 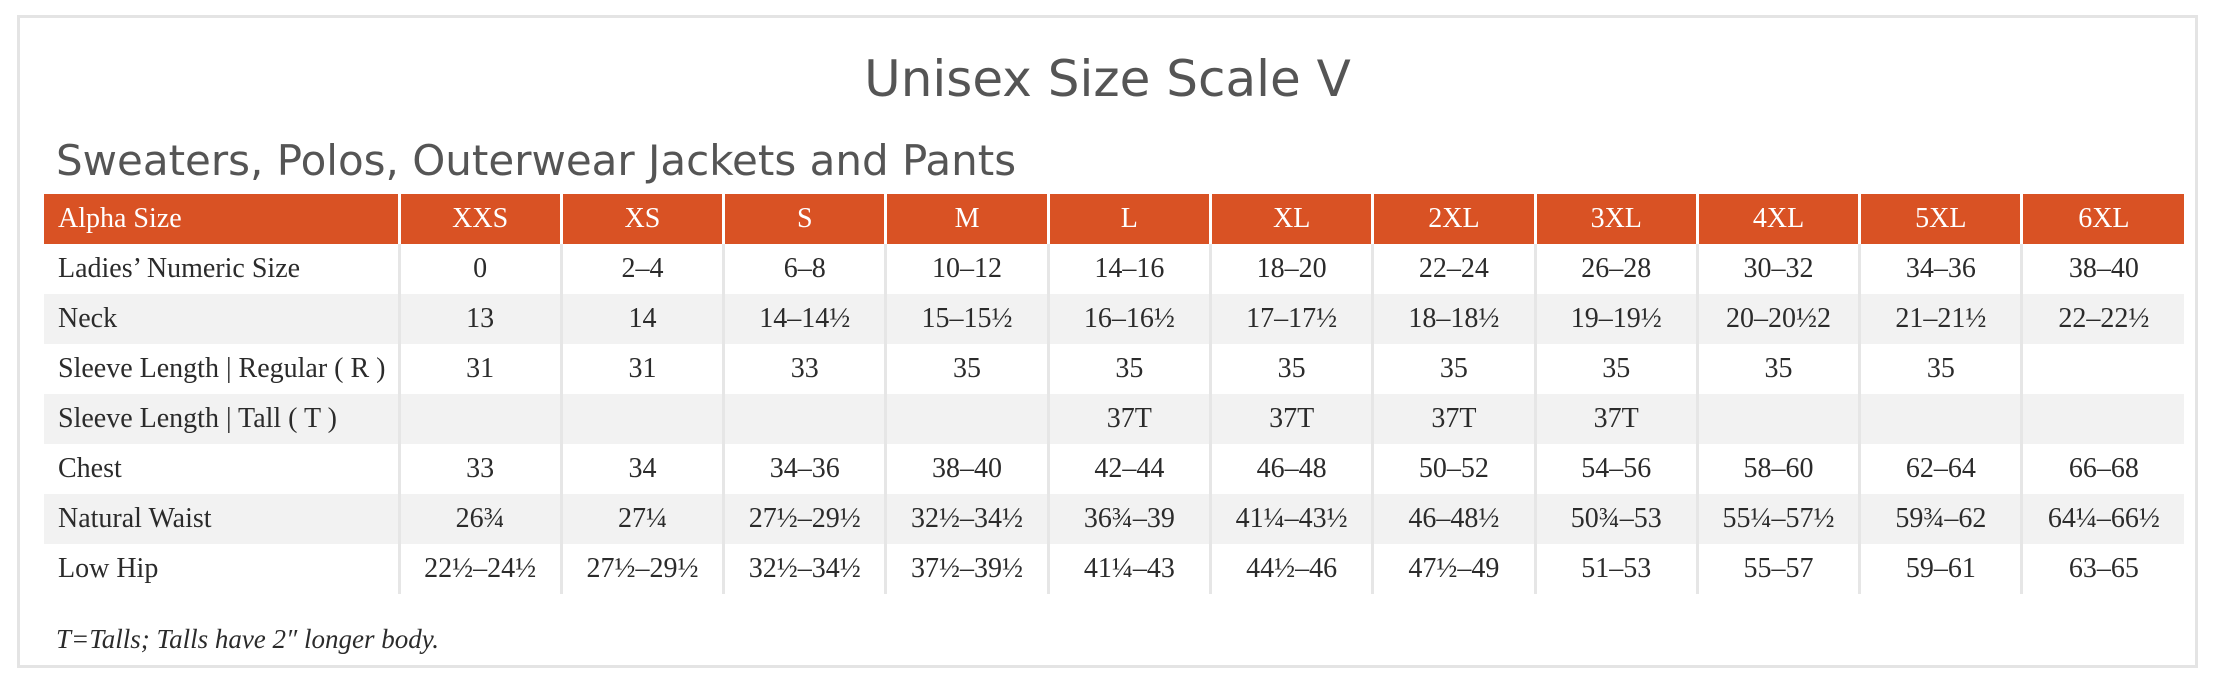 I want to click on table-cell: 14, so click(x=641, y=319).